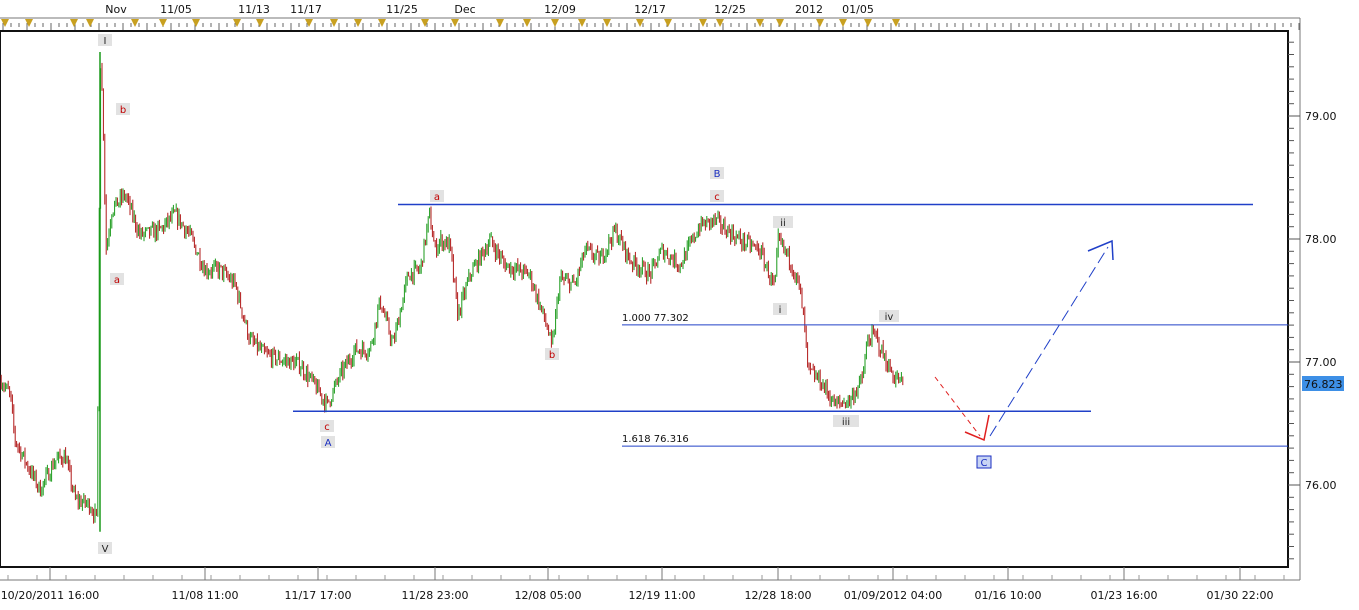 The height and width of the screenshot is (610, 1359). Describe the element at coordinates (1321, 239) in the screenshot. I see `y-tick-label: 78.00` at that location.